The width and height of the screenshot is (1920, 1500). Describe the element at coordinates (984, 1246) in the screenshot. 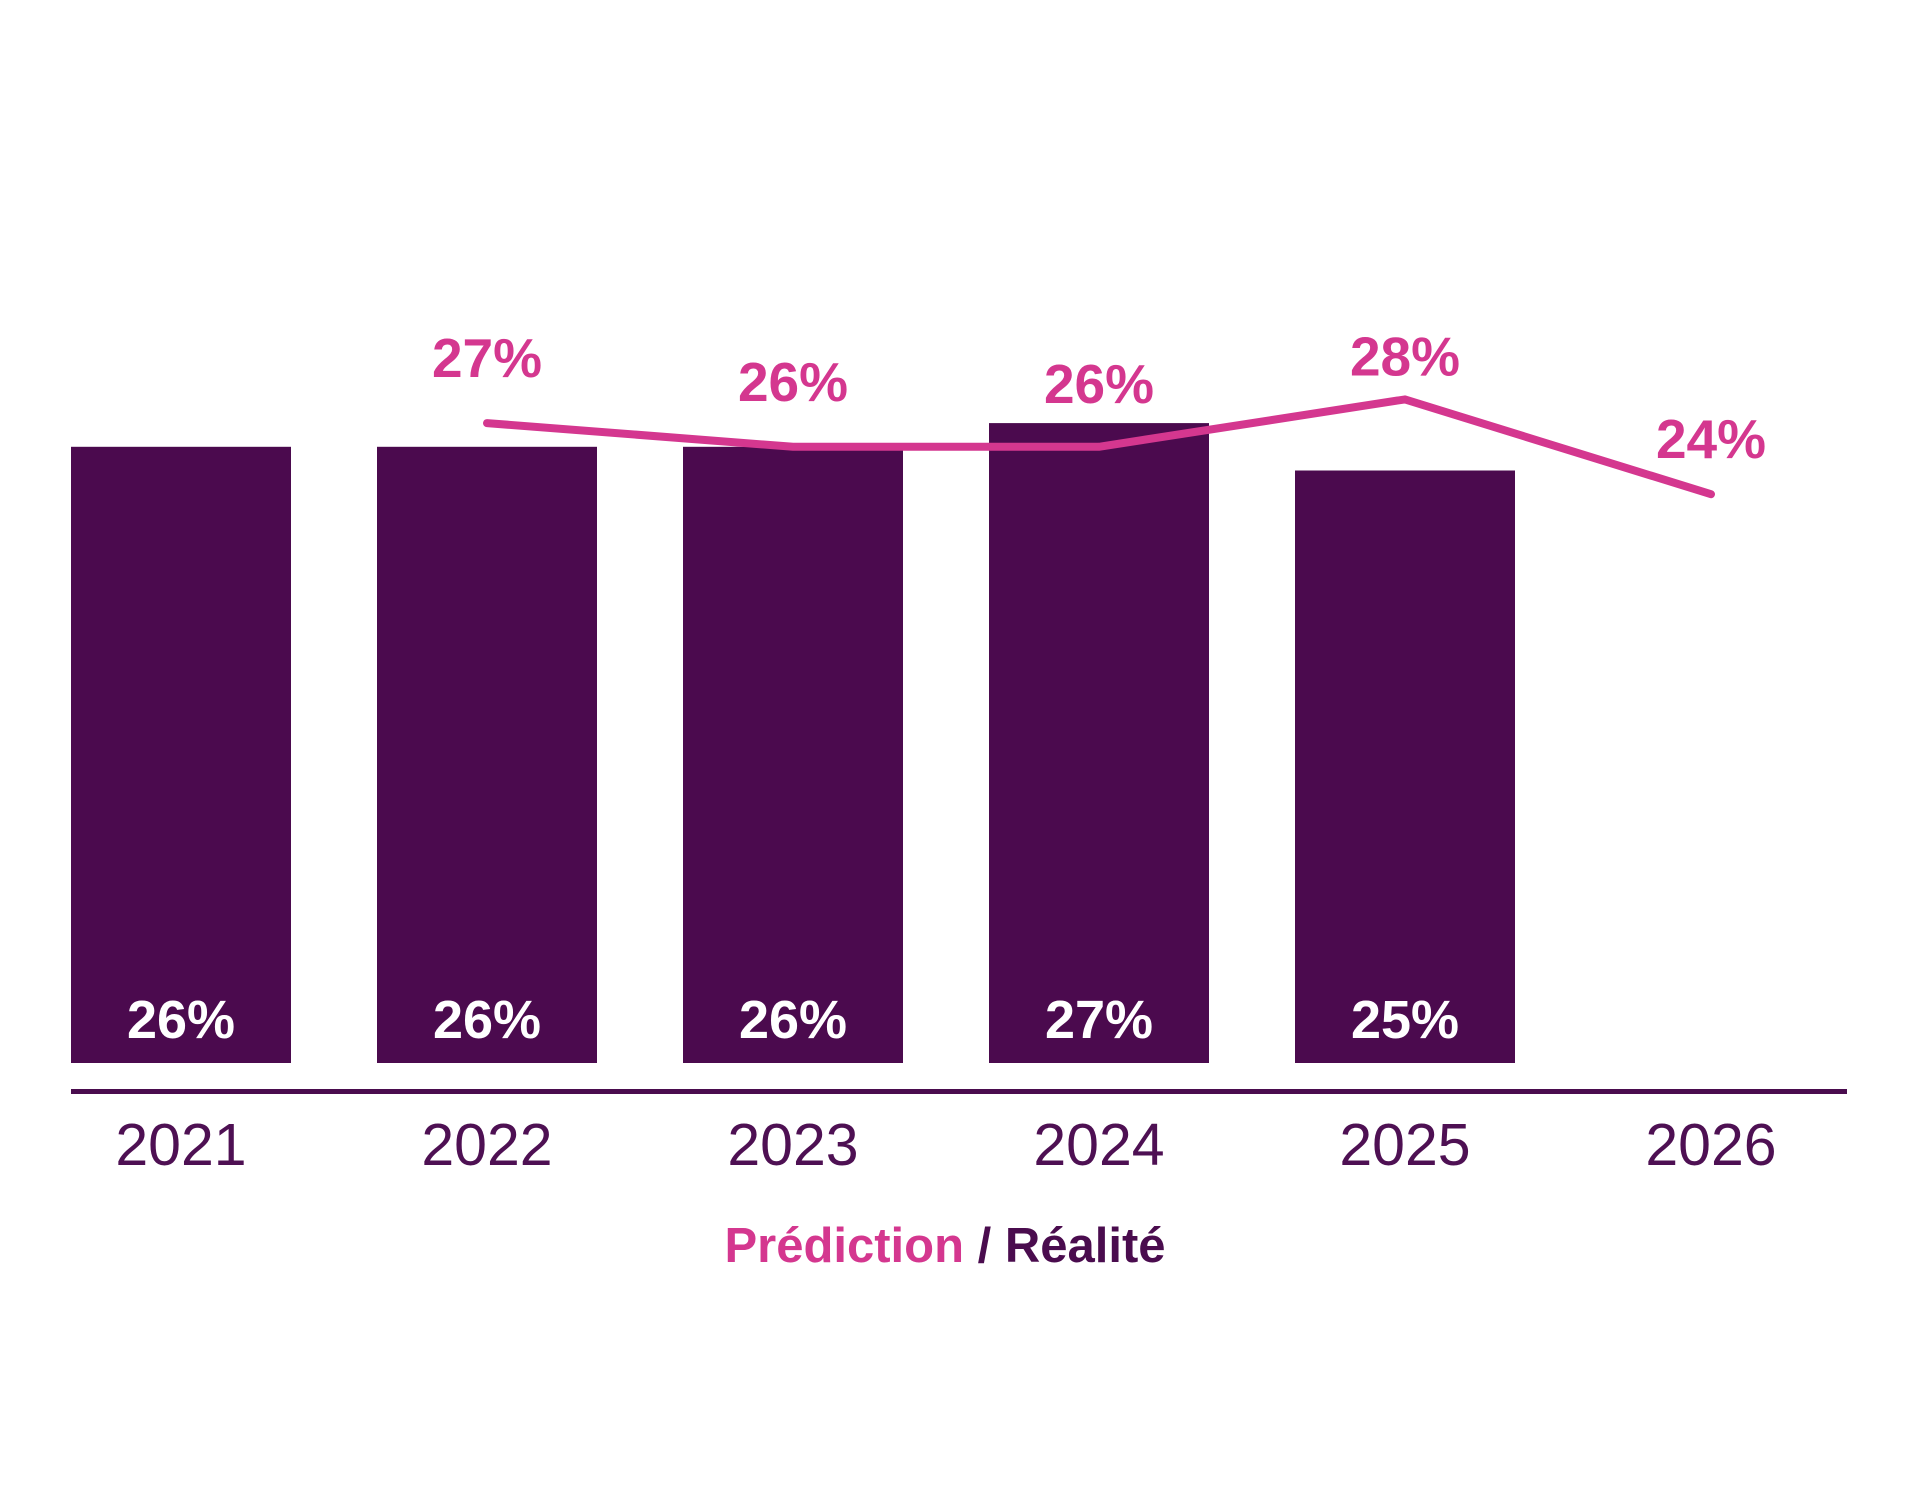

I see `legend-part-1: /` at that location.